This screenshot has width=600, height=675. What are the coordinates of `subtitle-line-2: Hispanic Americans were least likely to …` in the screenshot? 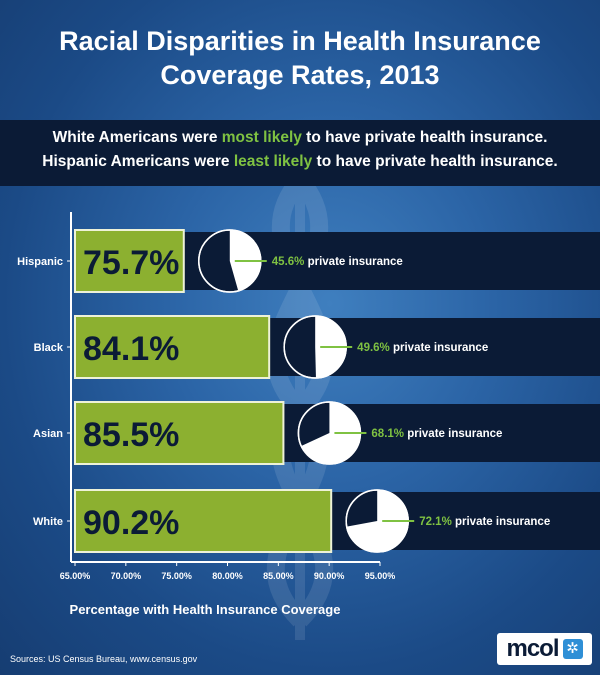 It's located at (300, 162).